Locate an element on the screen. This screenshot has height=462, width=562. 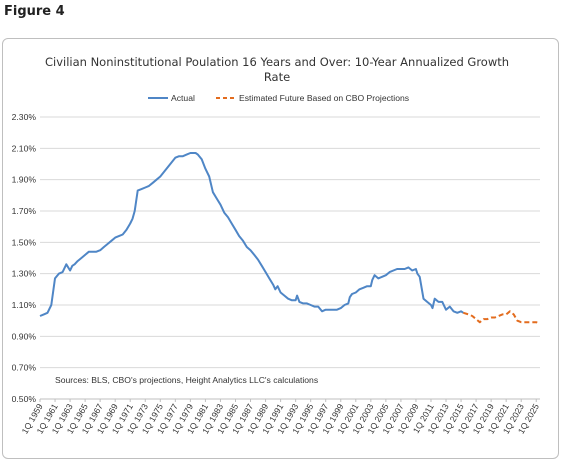
y-tick-label: 1.10% is located at coordinates (24, 305).